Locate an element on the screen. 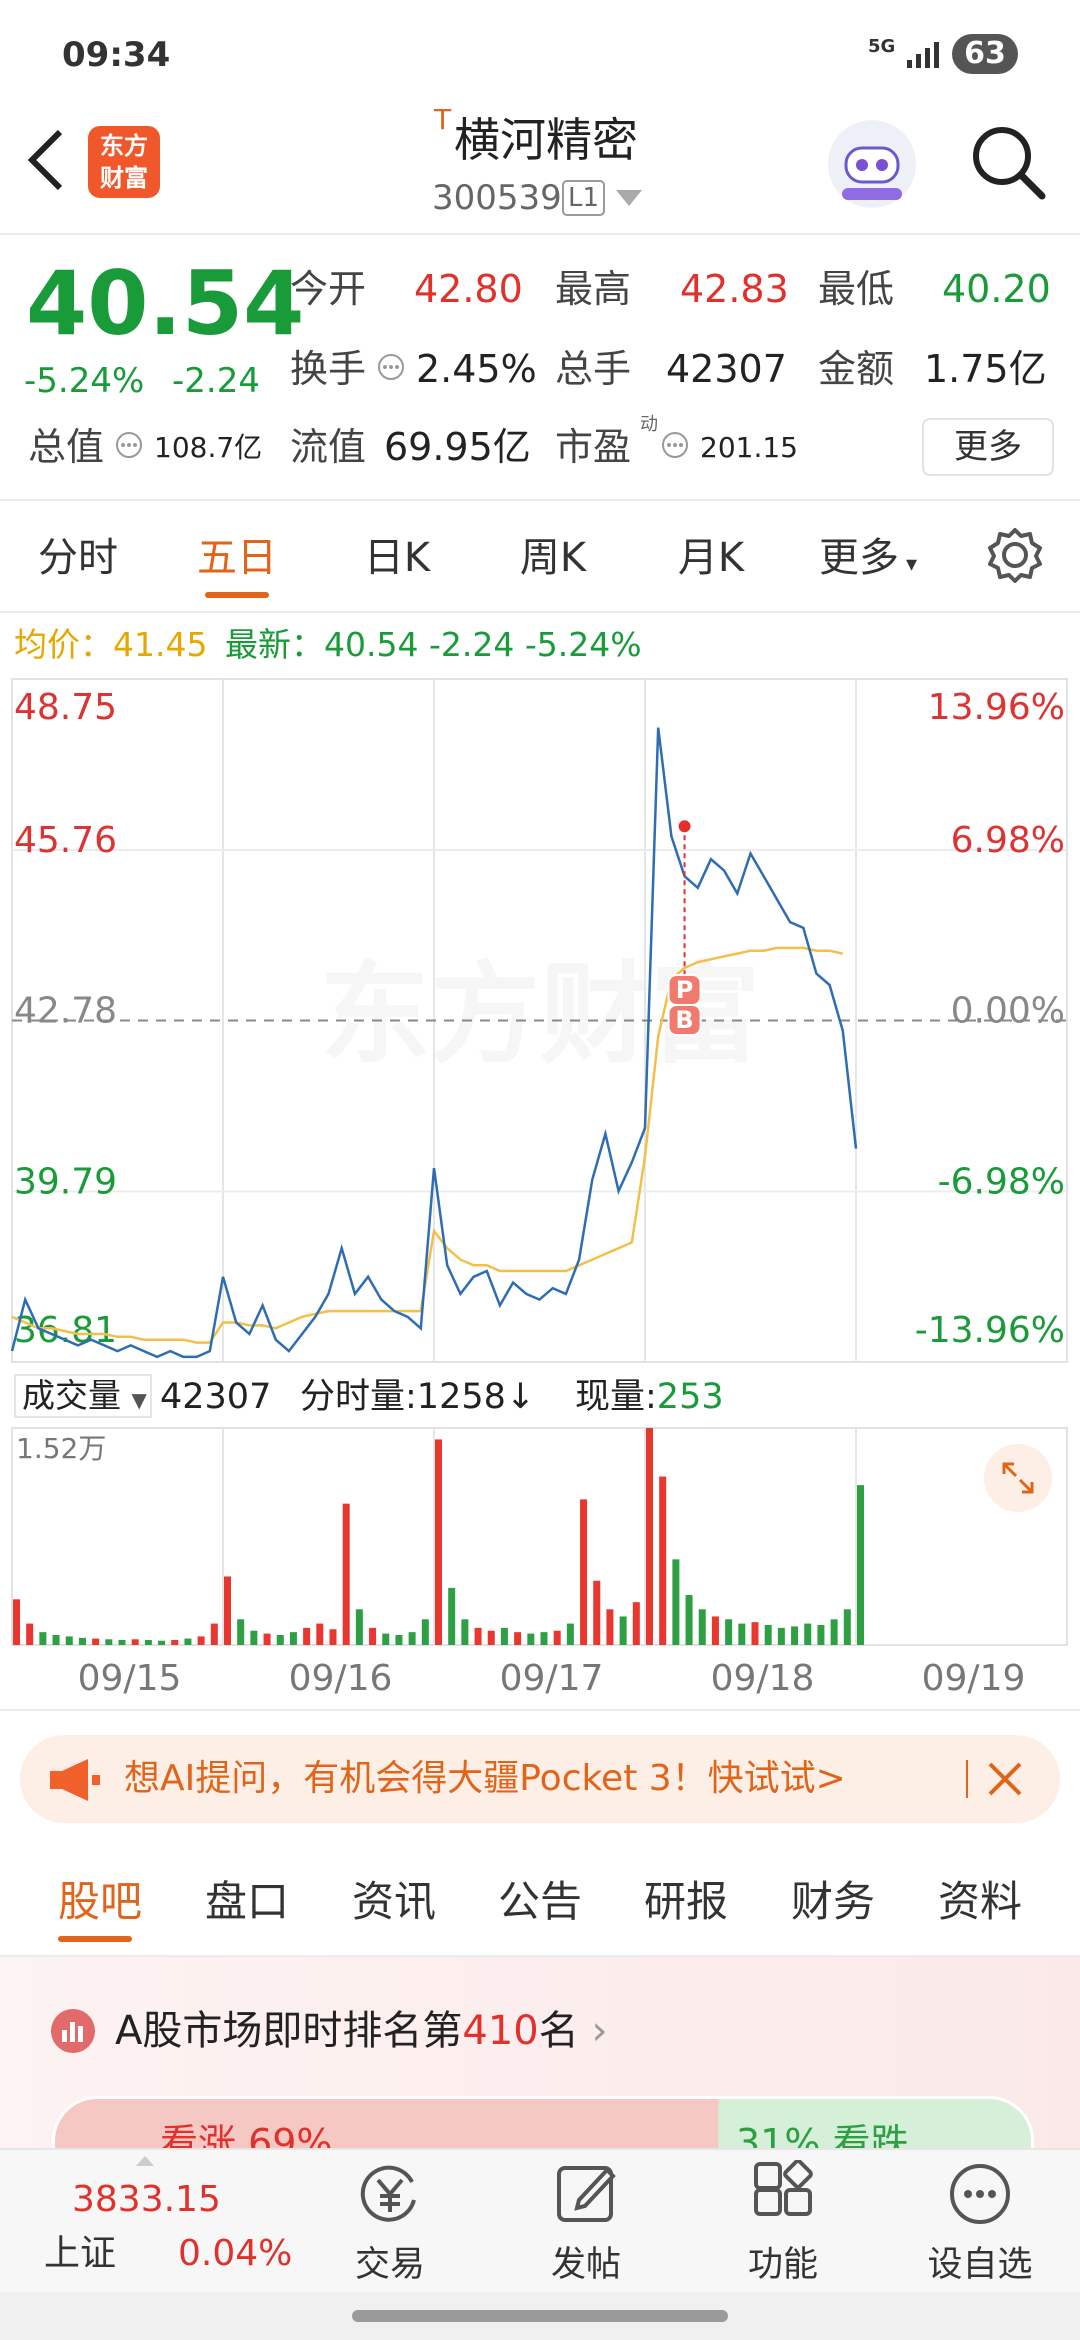  nav-label: 设自选 is located at coordinates (980, 2265).